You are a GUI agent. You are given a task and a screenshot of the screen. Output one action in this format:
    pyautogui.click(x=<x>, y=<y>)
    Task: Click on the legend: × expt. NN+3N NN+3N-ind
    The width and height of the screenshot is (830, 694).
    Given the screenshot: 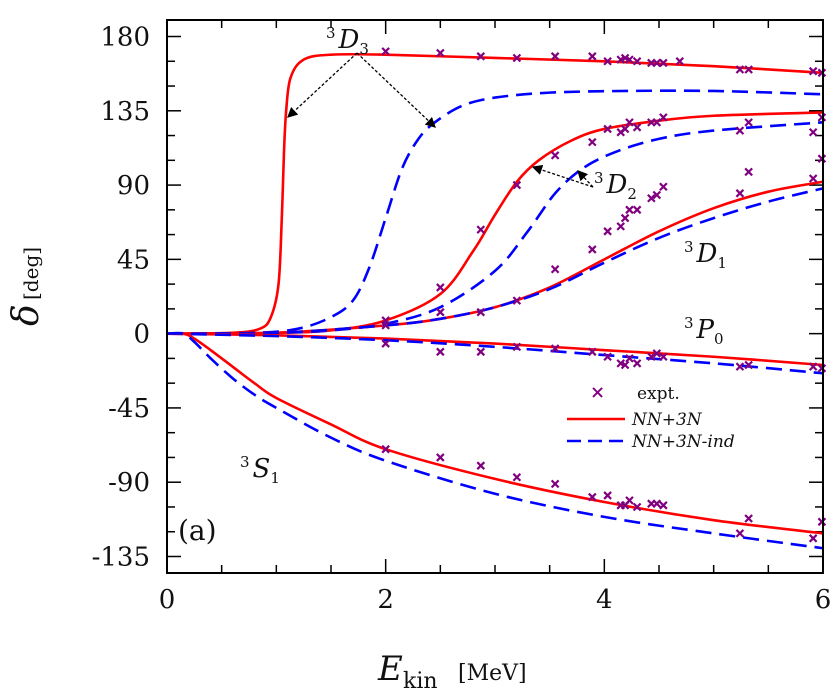 What is the action you would take?
    pyautogui.click(x=651, y=417)
    